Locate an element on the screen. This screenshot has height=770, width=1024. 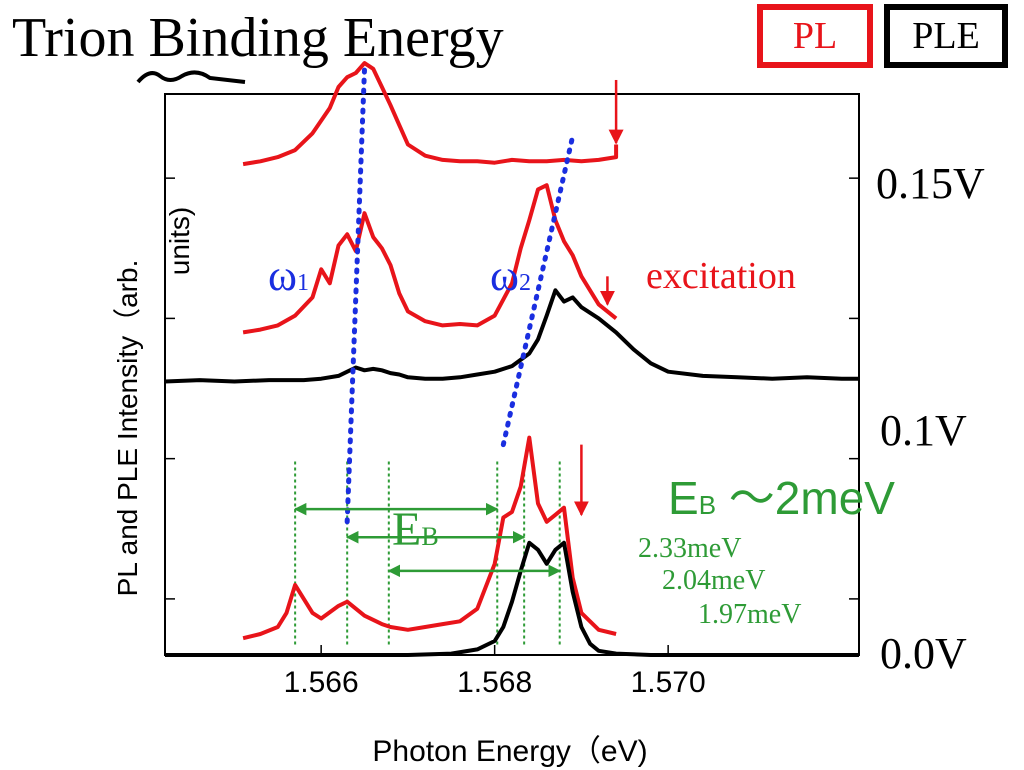
energy-gap-label: 2.33meV is located at coordinates (690, 548).